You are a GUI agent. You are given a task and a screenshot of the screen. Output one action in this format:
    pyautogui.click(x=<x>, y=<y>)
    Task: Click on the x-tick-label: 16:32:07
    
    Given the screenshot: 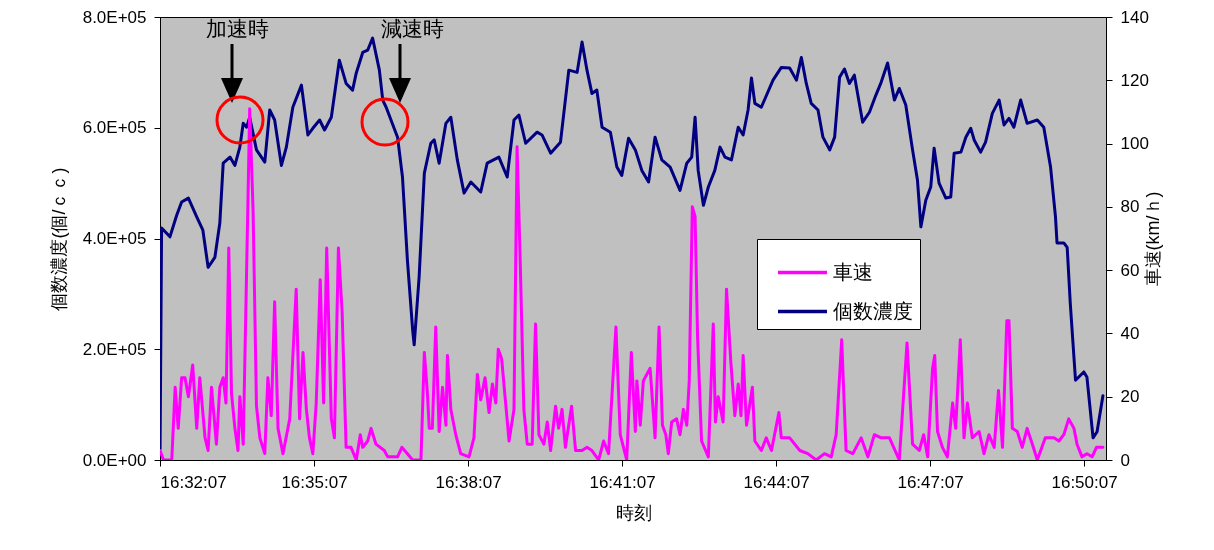 What is the action you would take?
    pyautogui.click(x=193, y=482)
    